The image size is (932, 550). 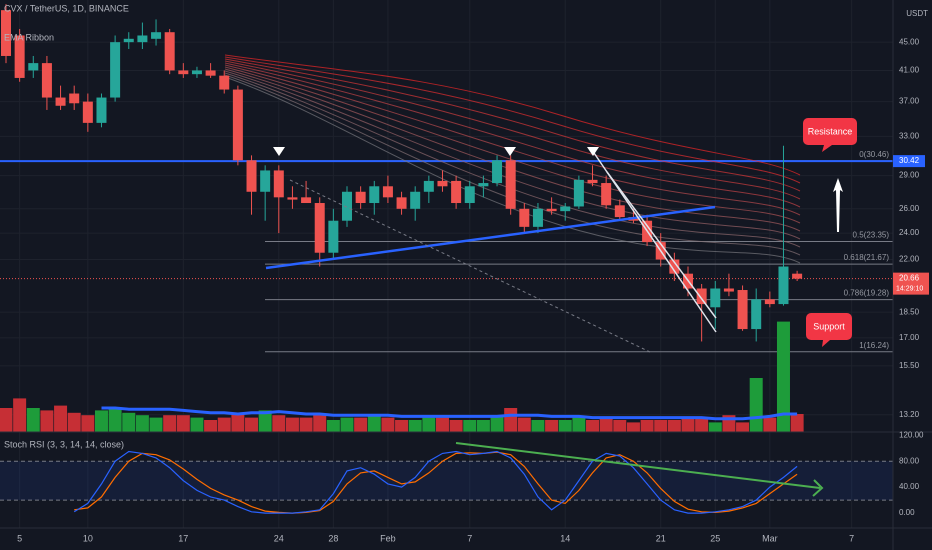 What do you see at coordinates (911, 283) in the screenshot?
I see `price-tag` at bounding box center [911, 283].